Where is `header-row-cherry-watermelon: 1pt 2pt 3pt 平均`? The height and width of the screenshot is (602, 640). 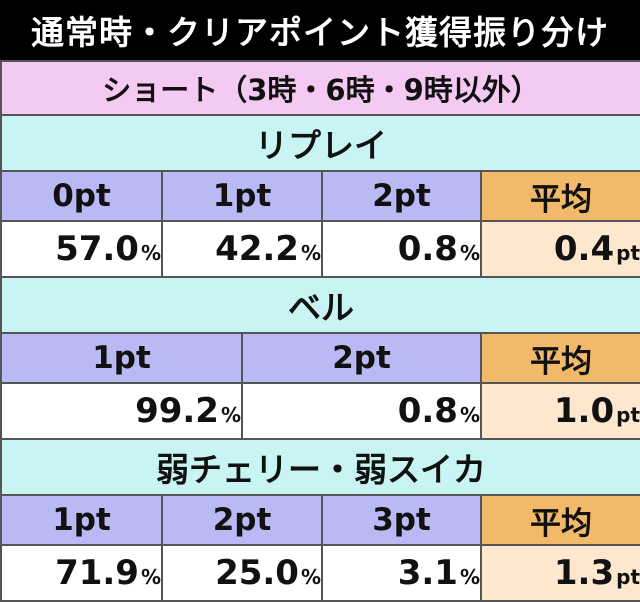
header-row-cherry-watermelon: 1pt 2pt 3pt 平均 is located at coordinates (320, 520).